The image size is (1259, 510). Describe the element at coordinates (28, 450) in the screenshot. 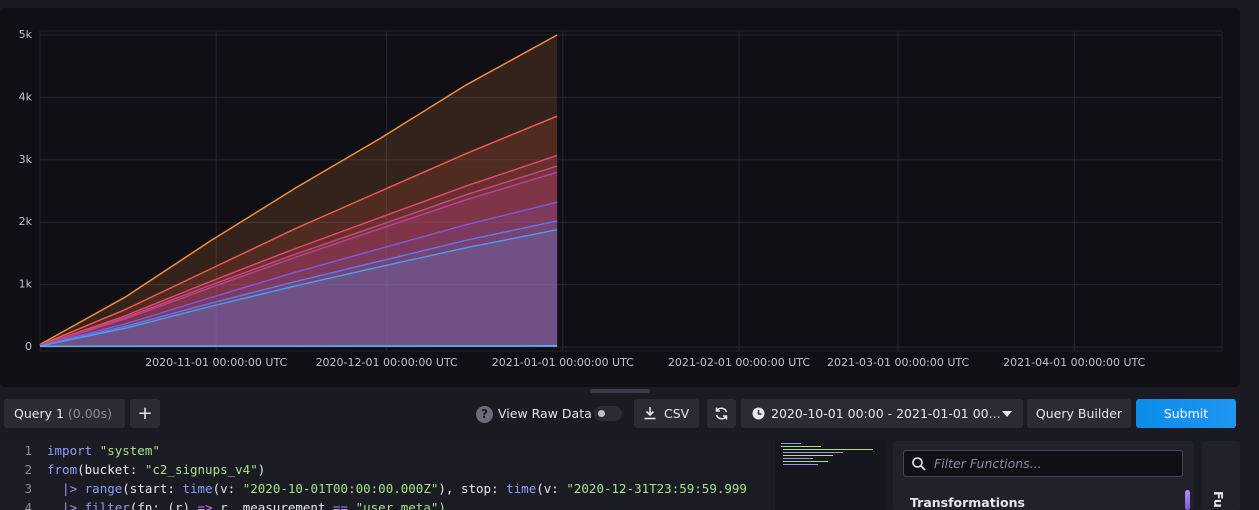

I see `line-number: 1` at that location.